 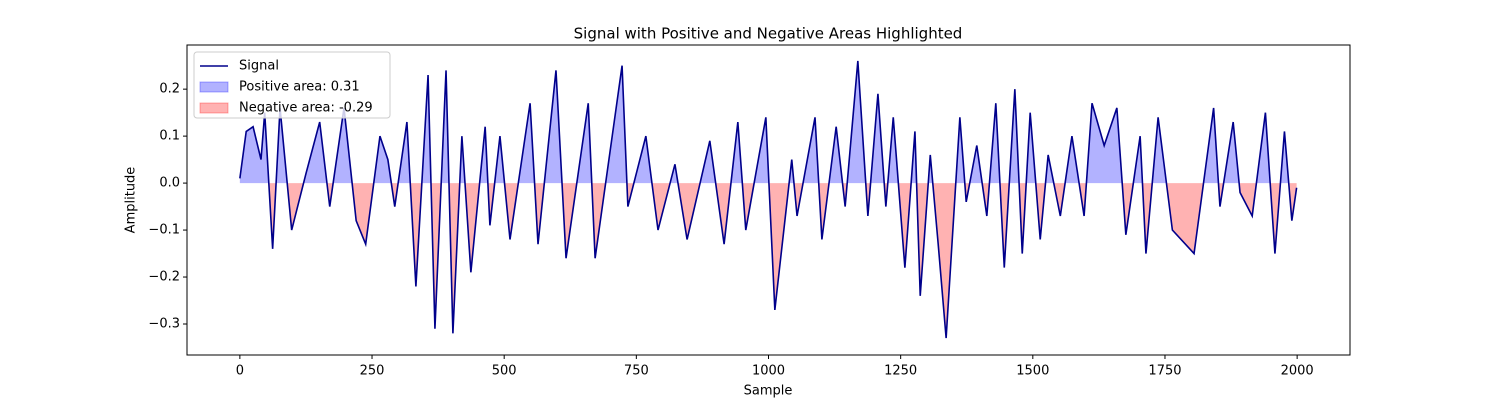 What do you see at coordinates (1164, 371) in the screenshot?
I see `x-tick-label: 1750` at bounding box center [1164, 371].